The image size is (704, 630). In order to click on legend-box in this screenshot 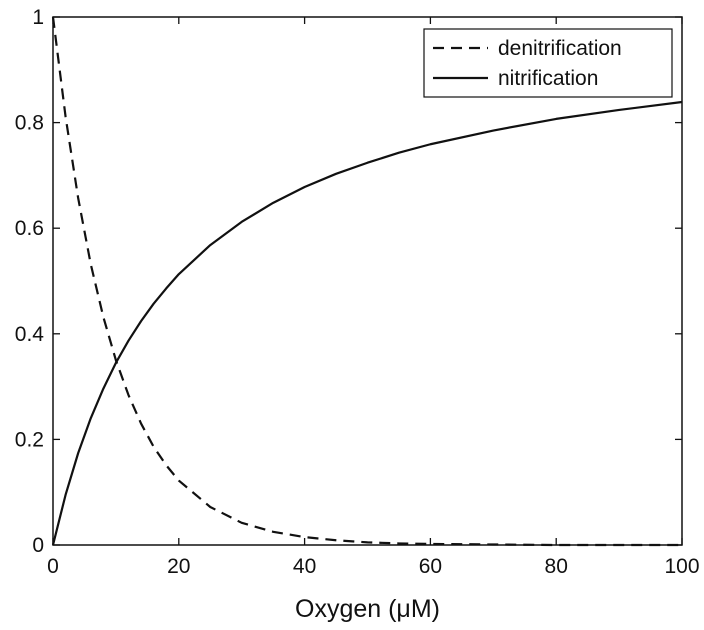, I will do `click(548, 63)`.